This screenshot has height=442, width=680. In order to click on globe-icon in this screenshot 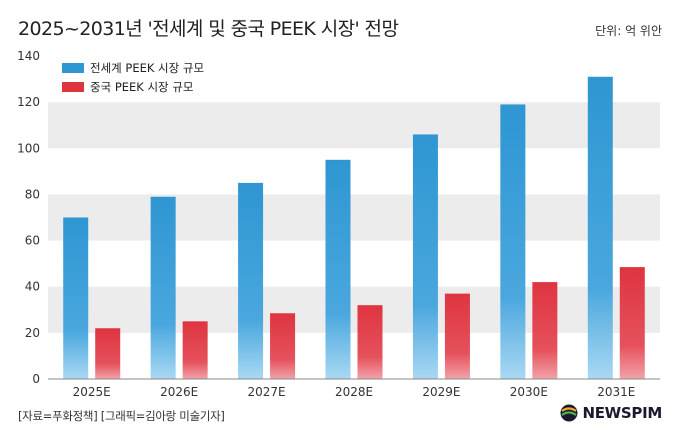, I will do `click(569, 413)`.